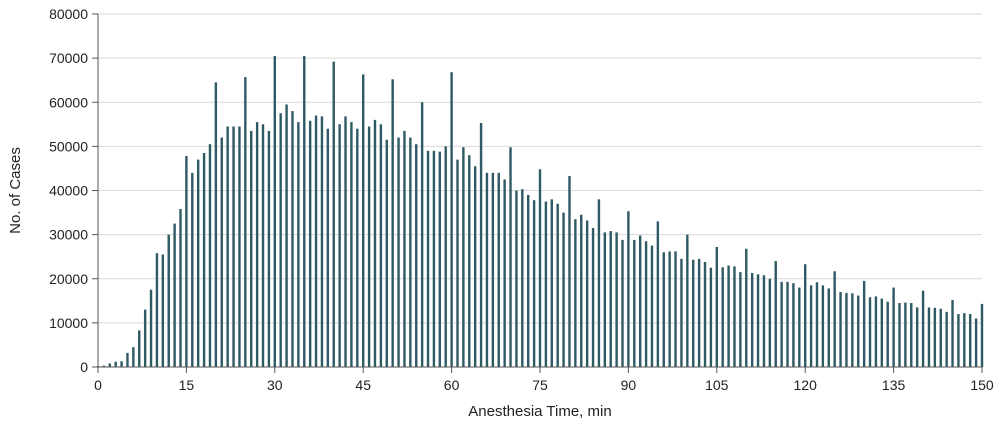 The height and width of the screenshot is (431, 1000). Describe the element at coordinates (363, 385) in the screenshot. I see `x-tick-label: 45` at that location.